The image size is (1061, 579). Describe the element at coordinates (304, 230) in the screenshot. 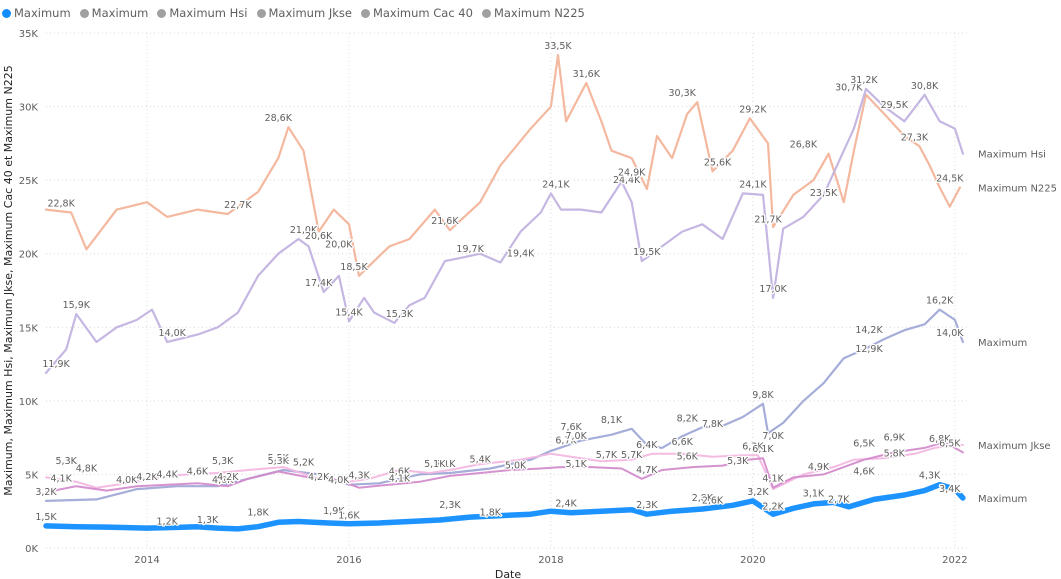

I see `data-label: 21,0K` at that location.